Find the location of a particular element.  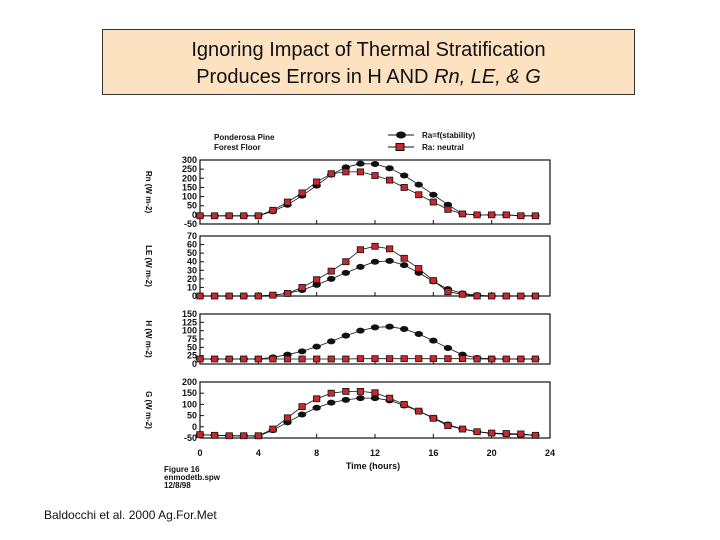

panel-2-ytick-label-6: 150 is located at coordinates (189, 314).